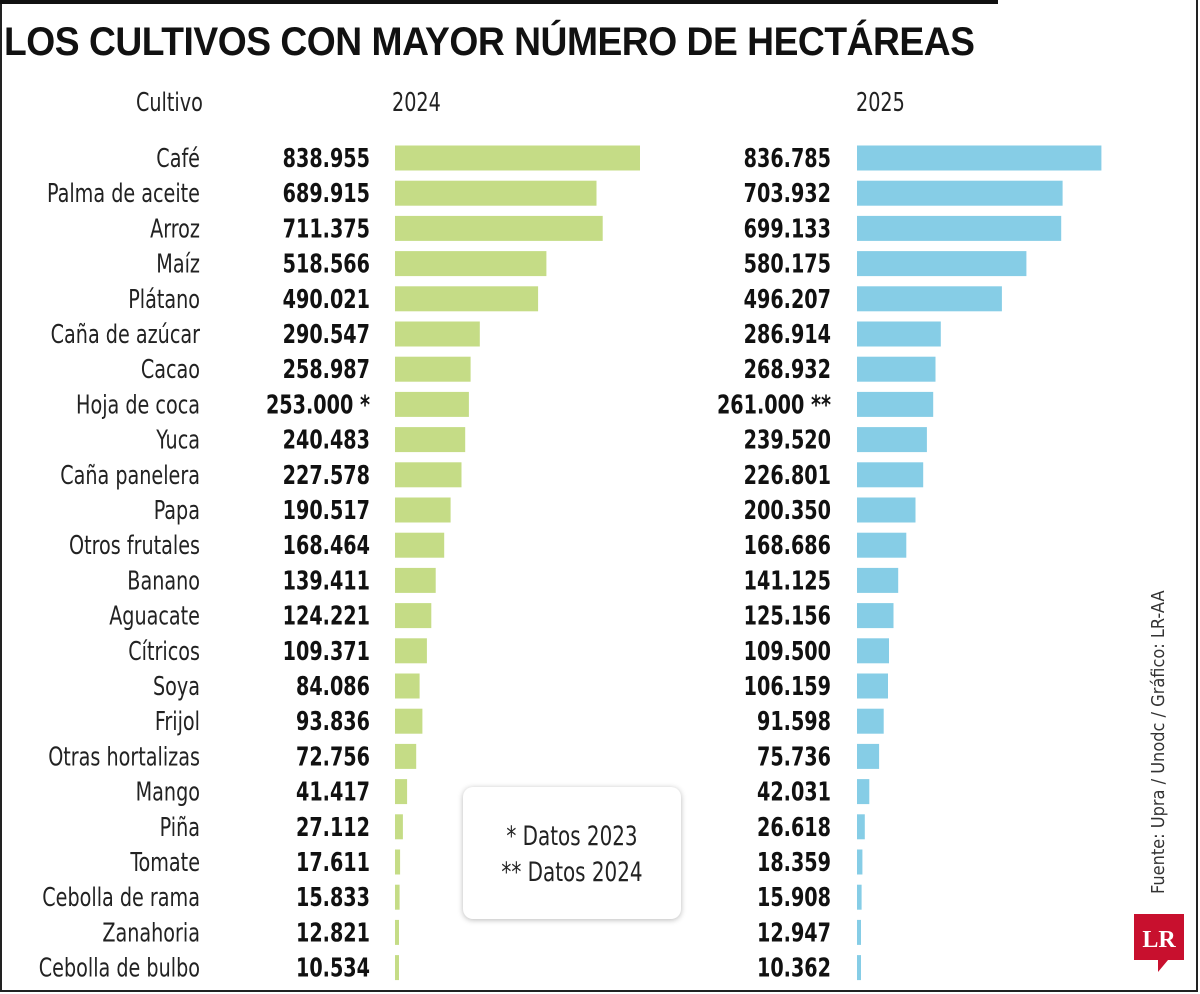 This screenshot has width=1200, height=994. Describe the element at coordinates (326, 510) in the screenshot. I see `value-label-2024: 190.517` at that location.